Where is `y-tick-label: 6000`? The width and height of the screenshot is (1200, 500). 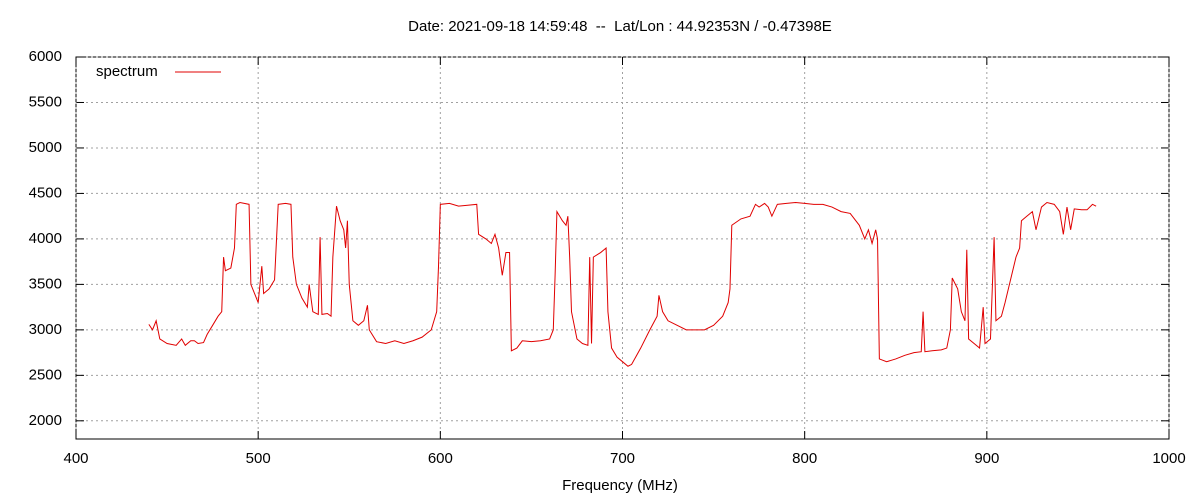
y-tick-label: 6000 is located at coordinates (45, 56).